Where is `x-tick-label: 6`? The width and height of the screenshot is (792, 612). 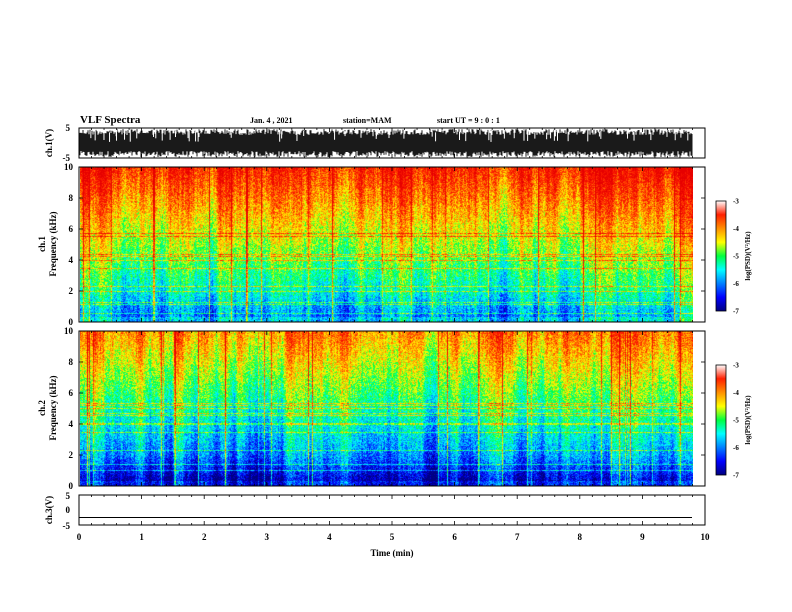
x-tick-label: 6 is located at coordinates (454, 537).